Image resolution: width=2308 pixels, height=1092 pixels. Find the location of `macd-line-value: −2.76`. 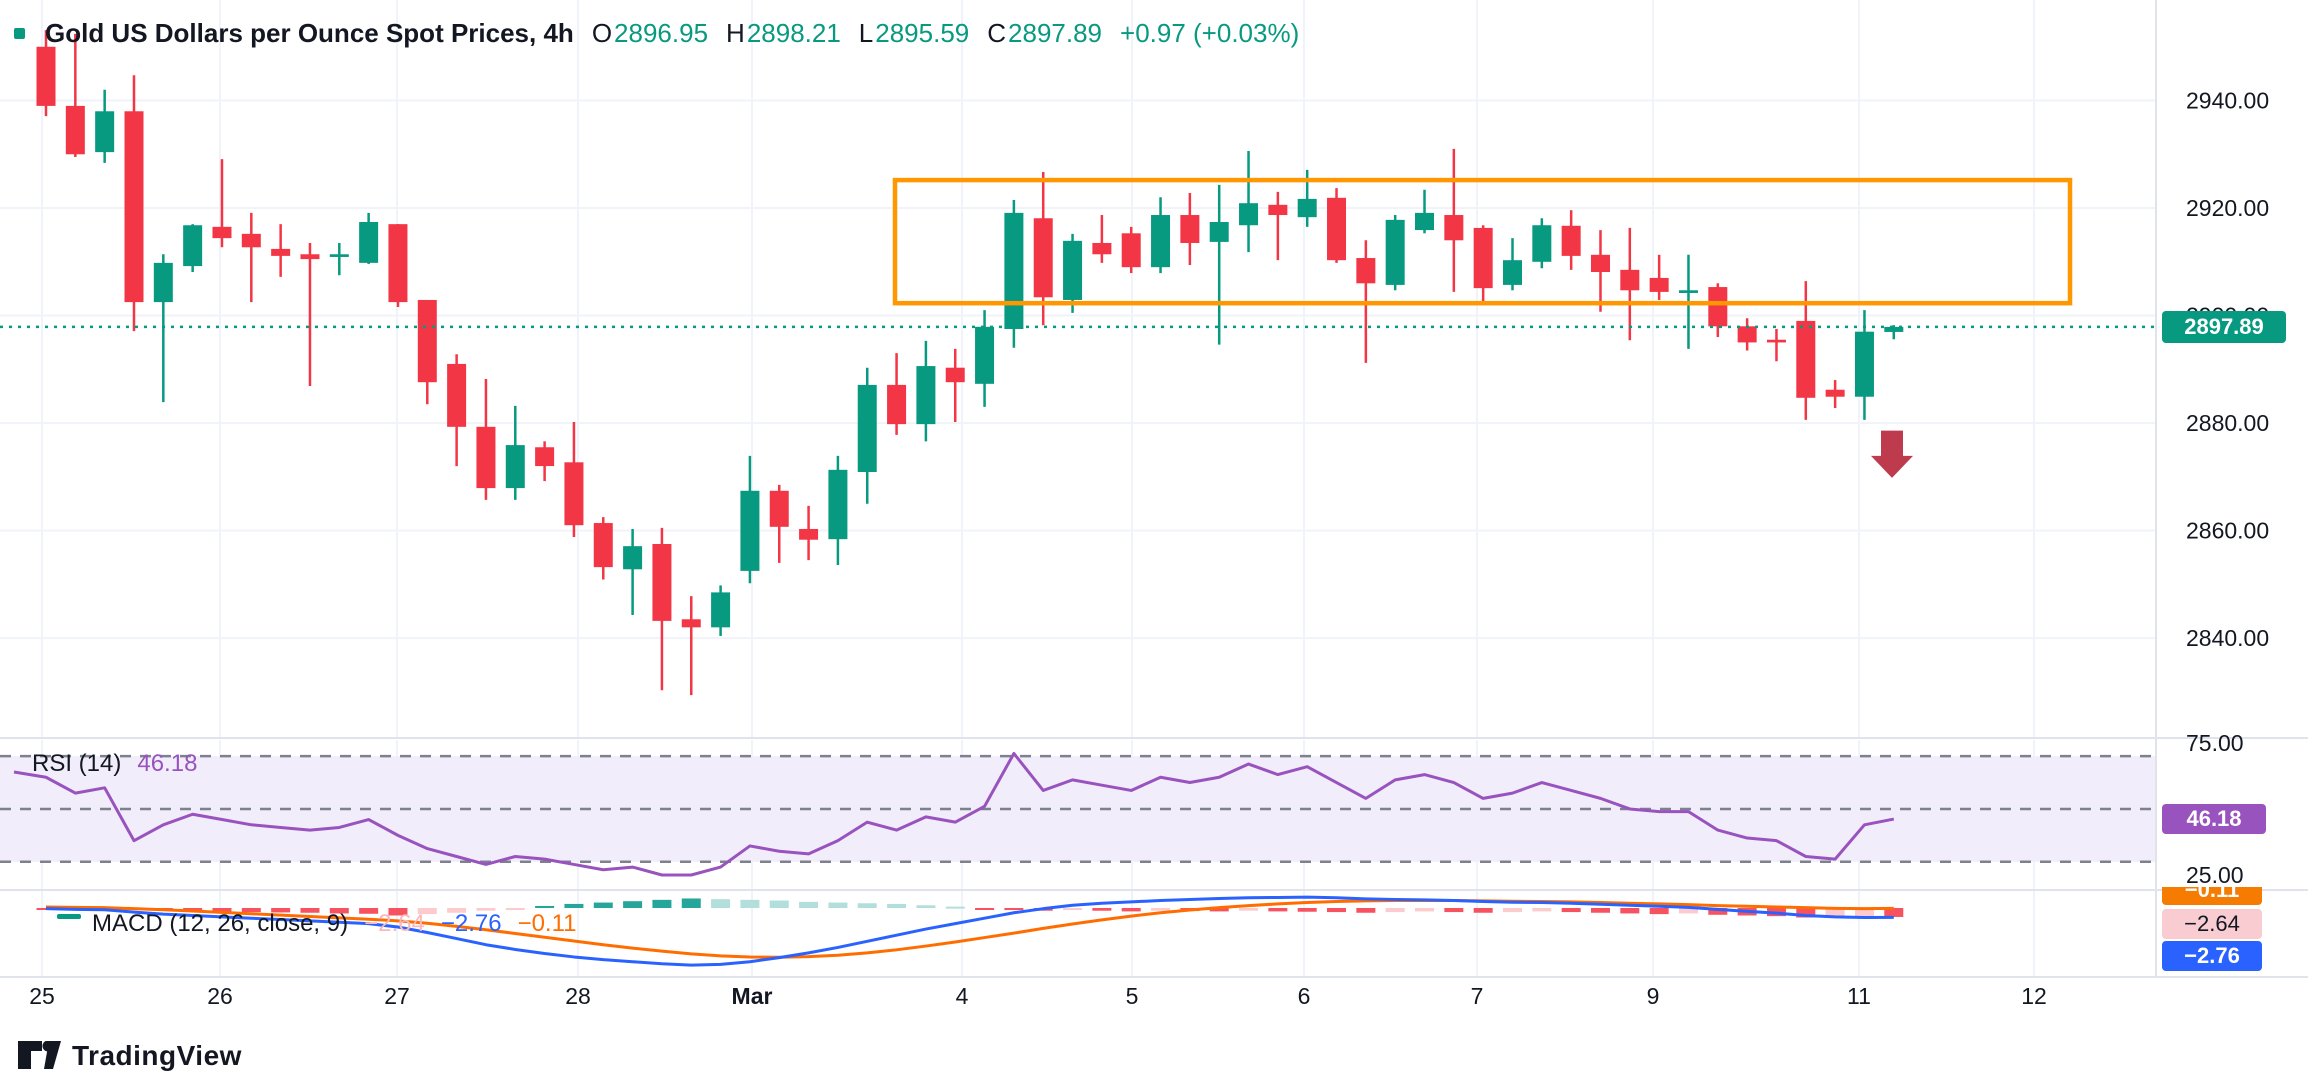

macd-line-value: −2.76 is located at coordinates (471, 923).